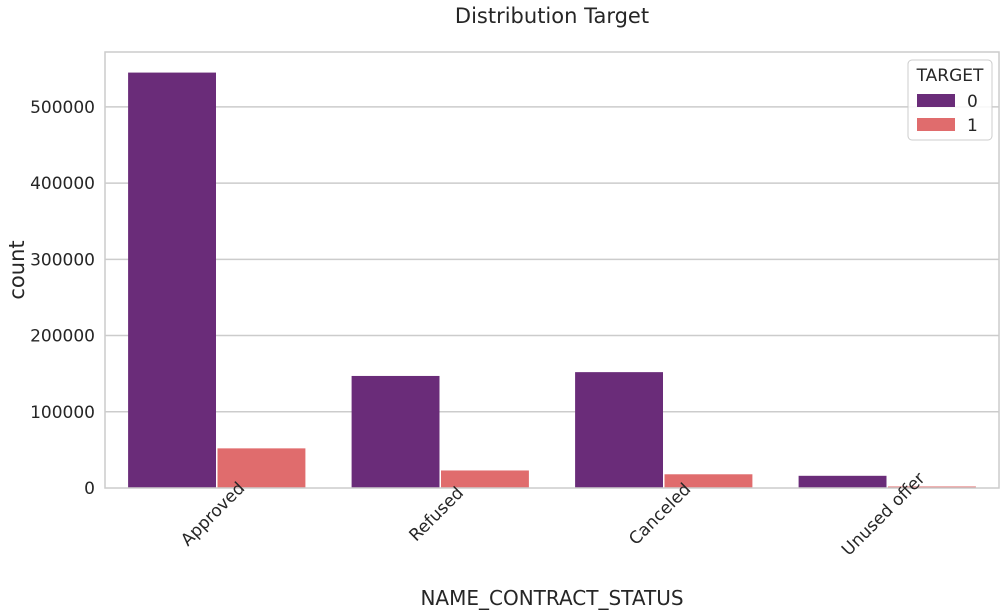  What do you see at coordinates (436, 514) in the screenshot?
I see `x-tick-label: Refused` at bounding box center [436, 514].